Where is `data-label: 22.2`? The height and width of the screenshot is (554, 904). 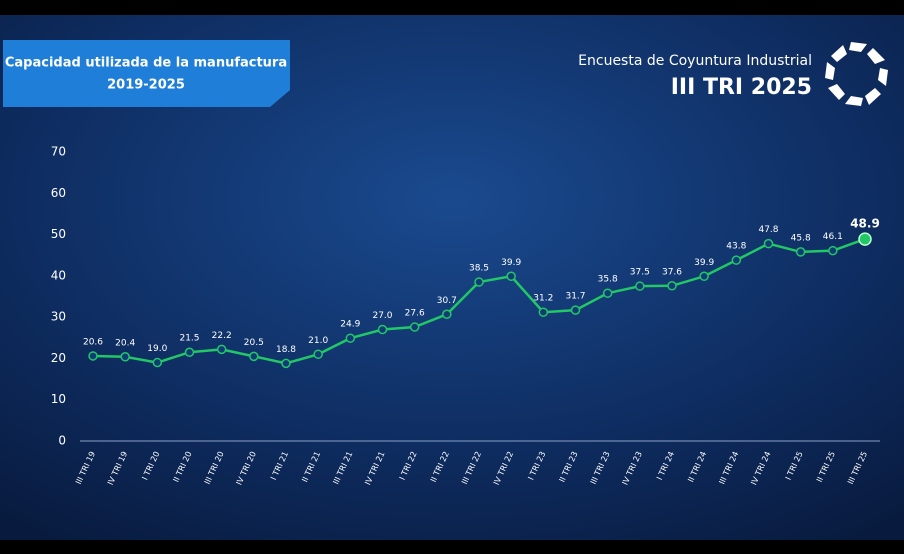 data-label: 22.2 is located at coordinates (222, 336).